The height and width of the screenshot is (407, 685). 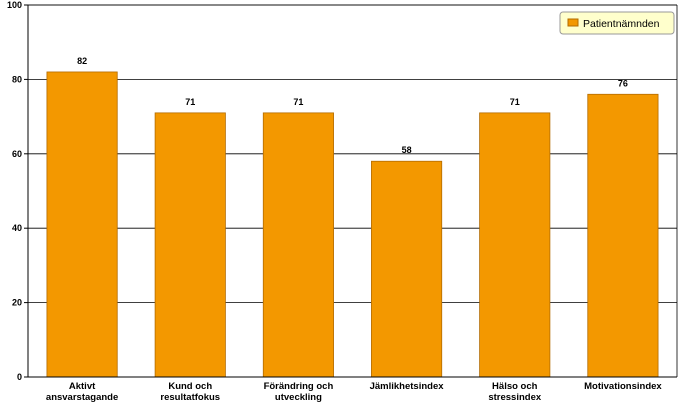 I want to click on legend: Patientnämnden, so click(x=617, y=23).